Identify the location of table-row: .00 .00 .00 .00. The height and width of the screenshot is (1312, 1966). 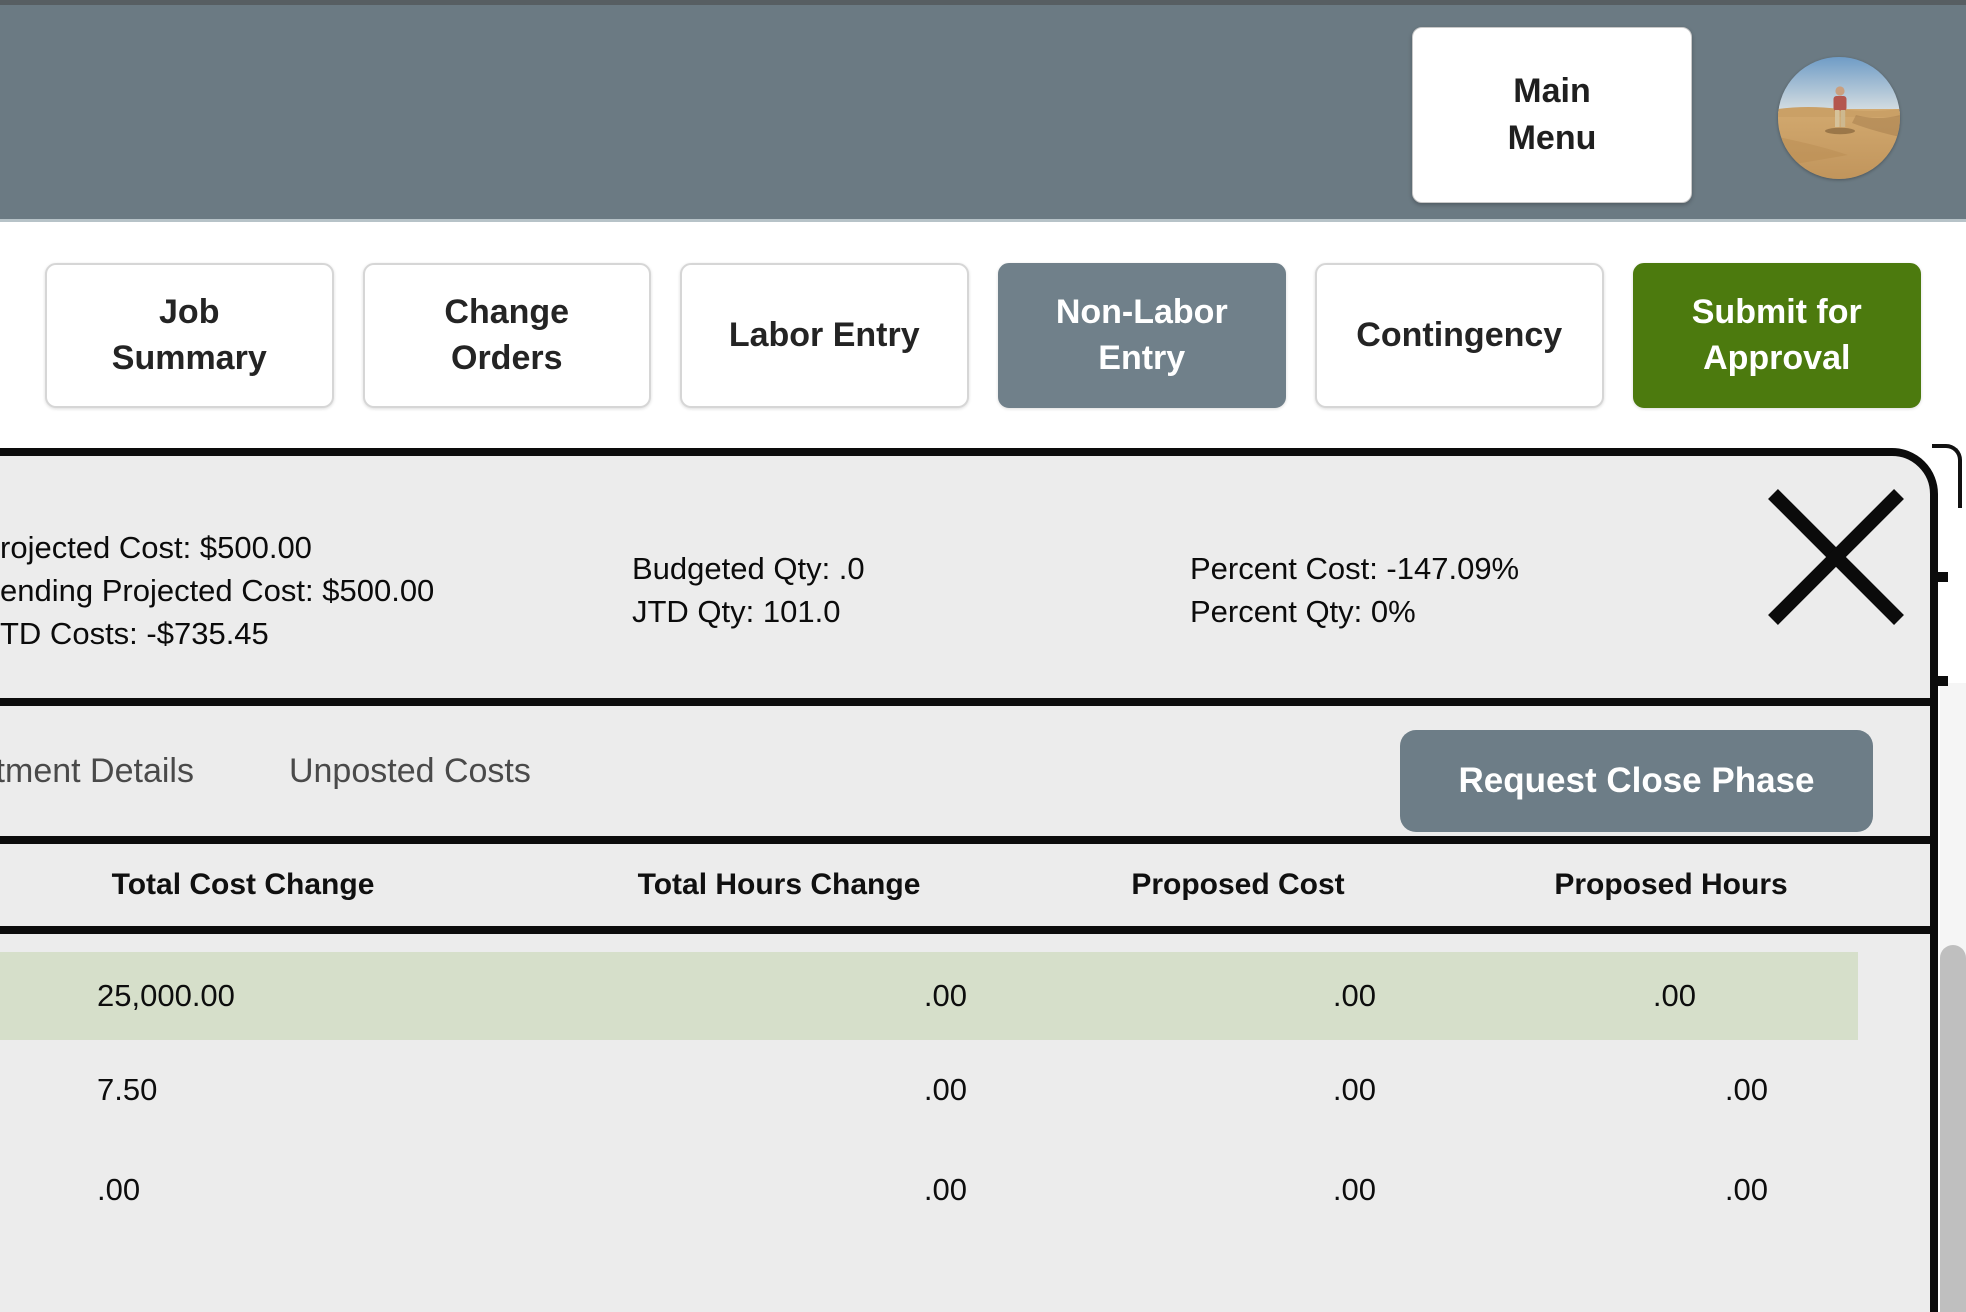
(965, 1190).